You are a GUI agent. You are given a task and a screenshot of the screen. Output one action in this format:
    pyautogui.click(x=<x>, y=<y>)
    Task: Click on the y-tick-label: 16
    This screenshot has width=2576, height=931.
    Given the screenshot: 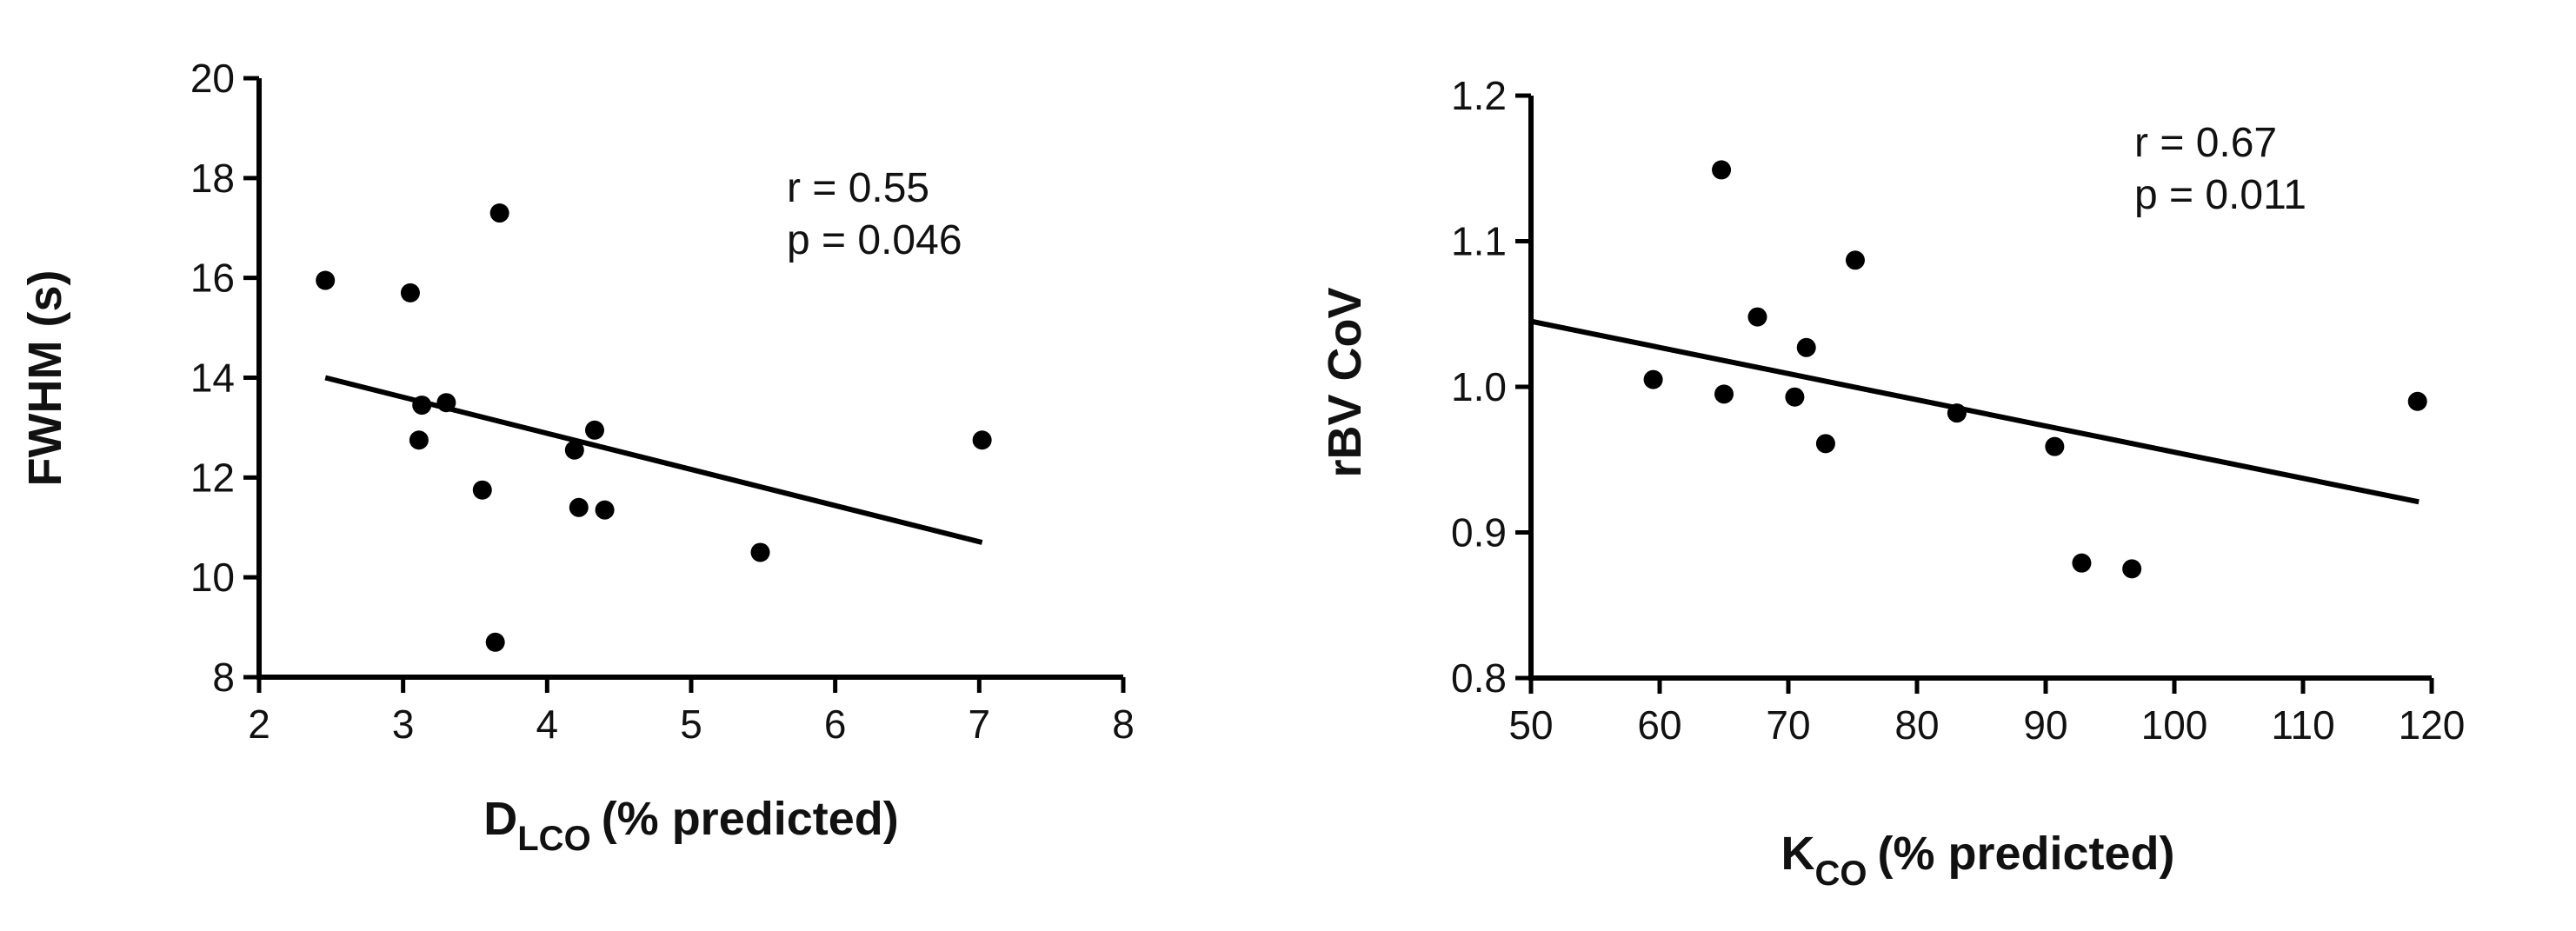 What is the action you would take?
    pyautogui.click(x=212, y=278)
    